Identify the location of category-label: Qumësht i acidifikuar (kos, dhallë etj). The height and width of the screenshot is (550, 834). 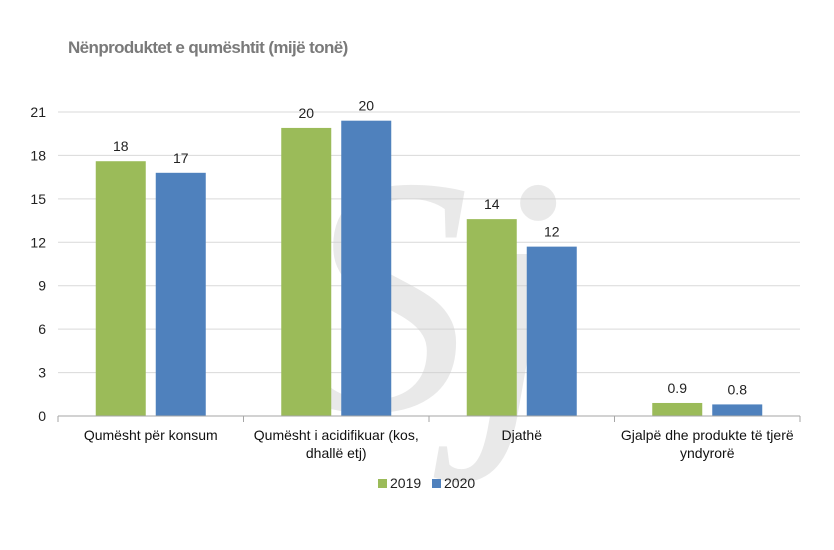
(336, 444).